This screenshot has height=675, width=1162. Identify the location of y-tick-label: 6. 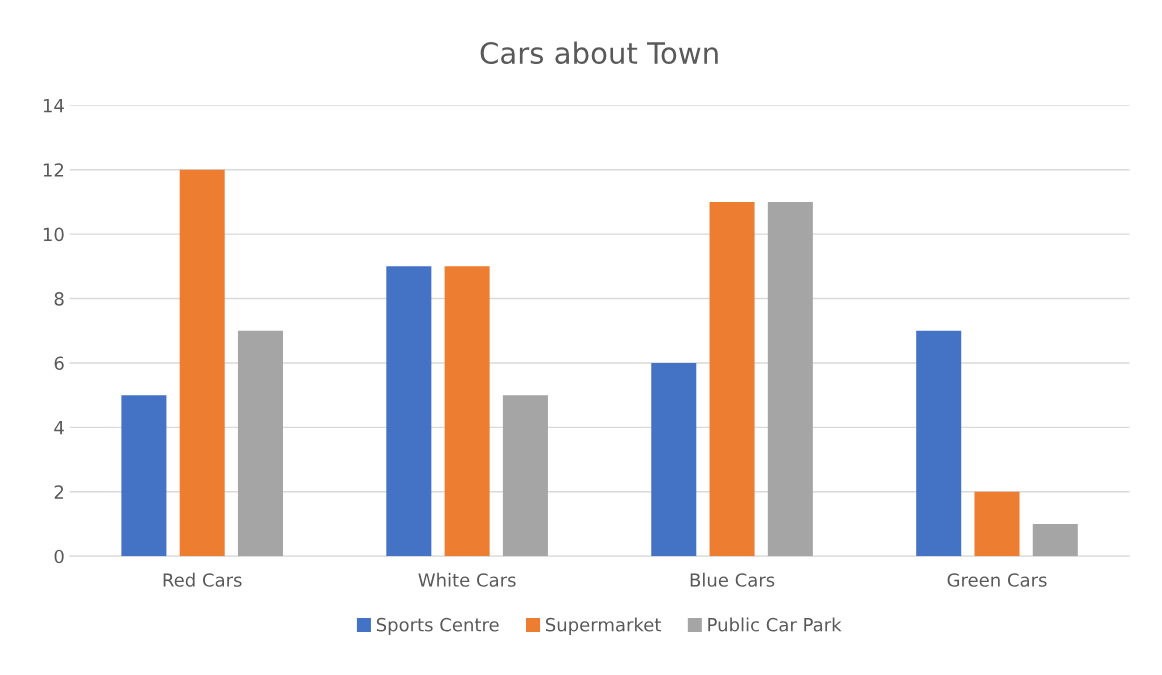
(59, 363).